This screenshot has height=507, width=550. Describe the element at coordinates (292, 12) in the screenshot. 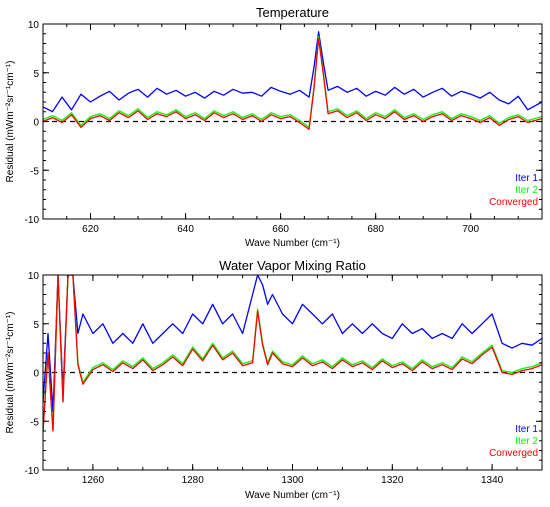

I see `chart-title: Temperature` at that location.